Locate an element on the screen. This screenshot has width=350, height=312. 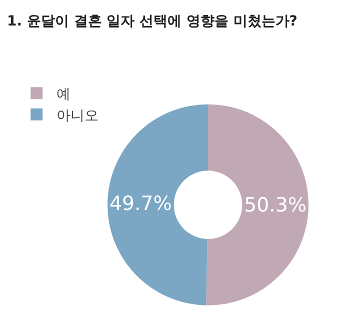
legend-label: 예 is located at coordinates (63, 94).